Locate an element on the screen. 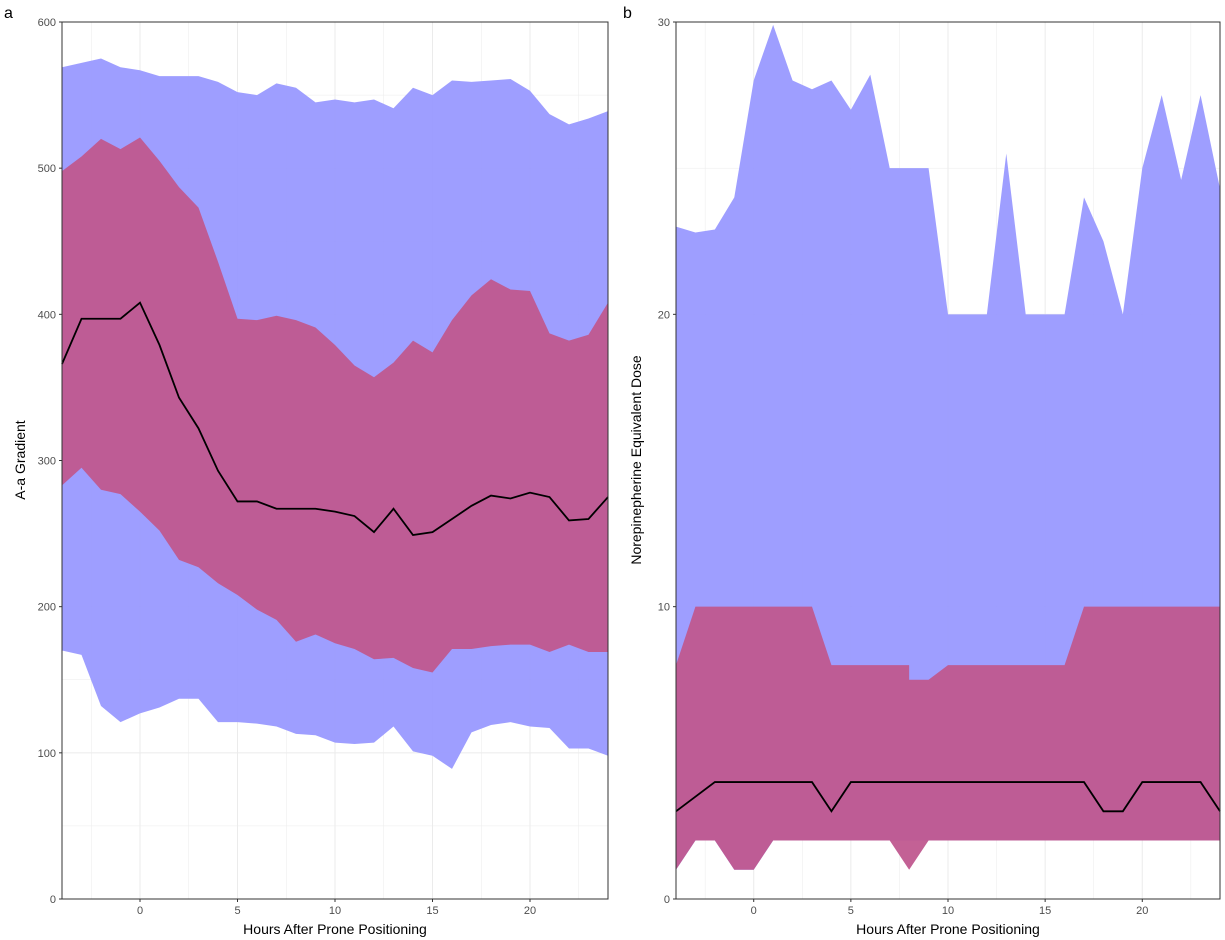  panel-a-x-axis-title: Hours After Prone Positioning is located at coordinates (335, 929).